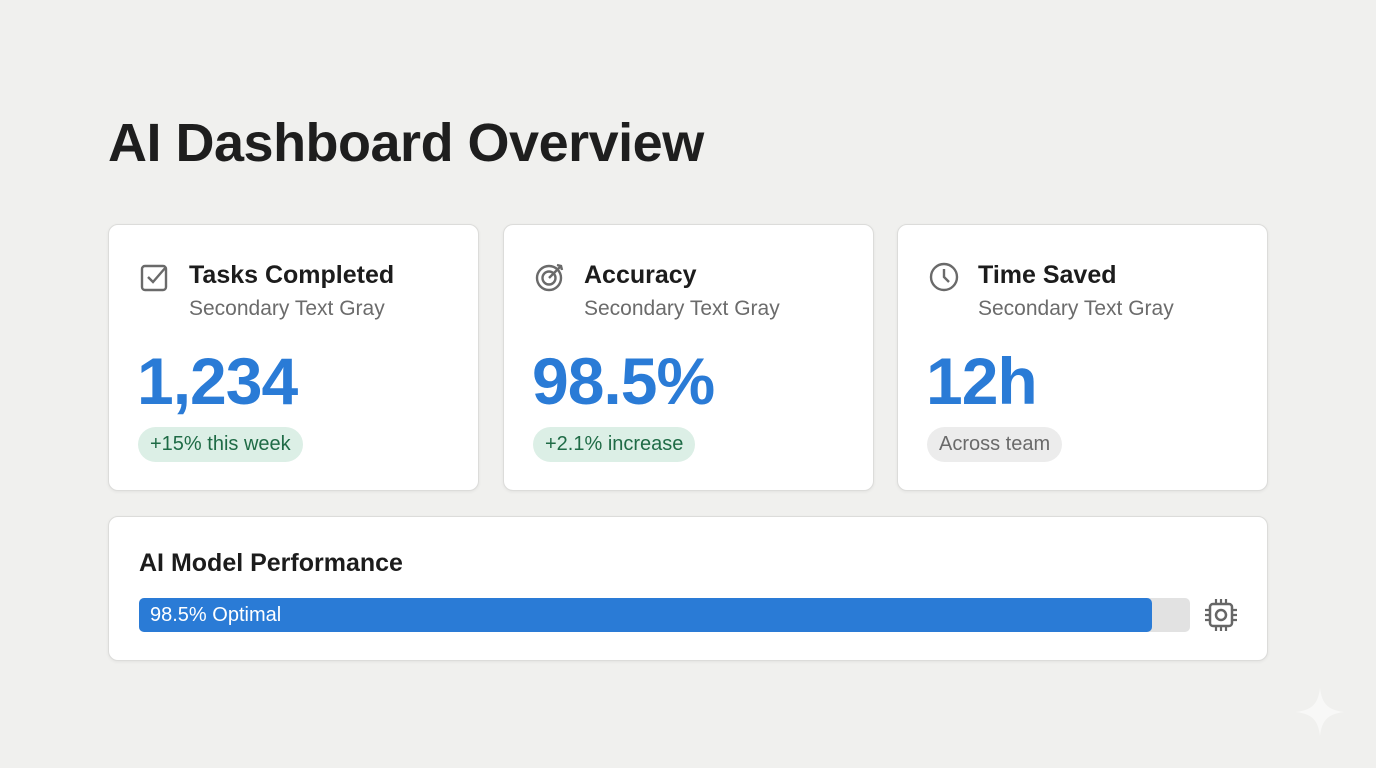 The height and width of the screenshot is (768, 1376). What do you see at coordinates (220, 444) in the screenshot?
I see `trend-badge: +15% this week` at bounding box center [220, 444].